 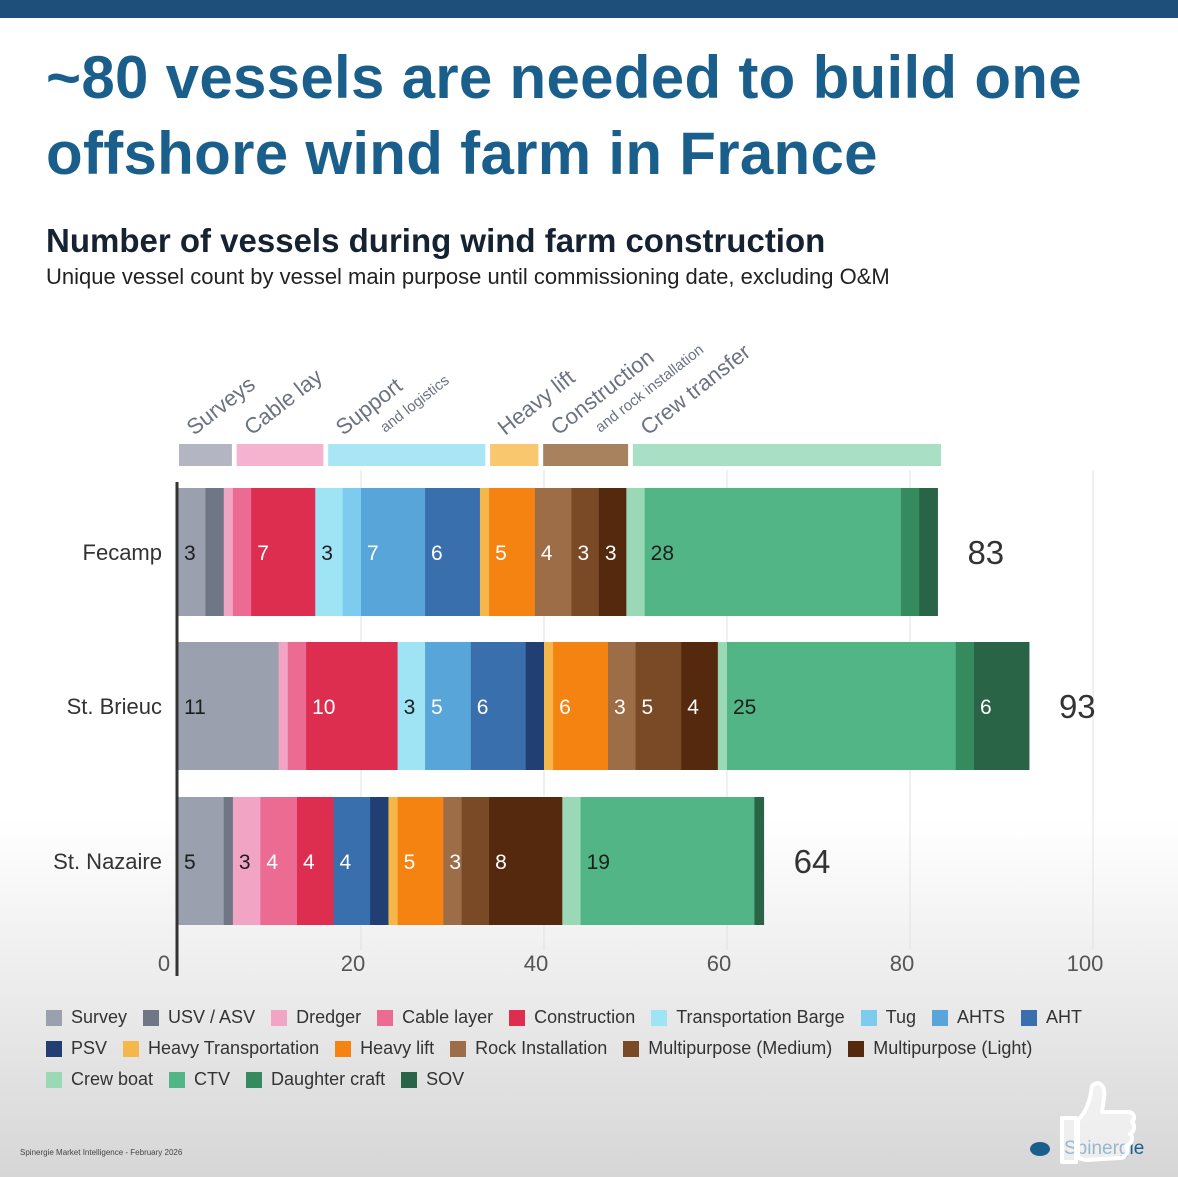 What do you see at coordinates (902, 963) in the screenshot?
I see `x-tick-label: 80` at bounding box center [902, 963].